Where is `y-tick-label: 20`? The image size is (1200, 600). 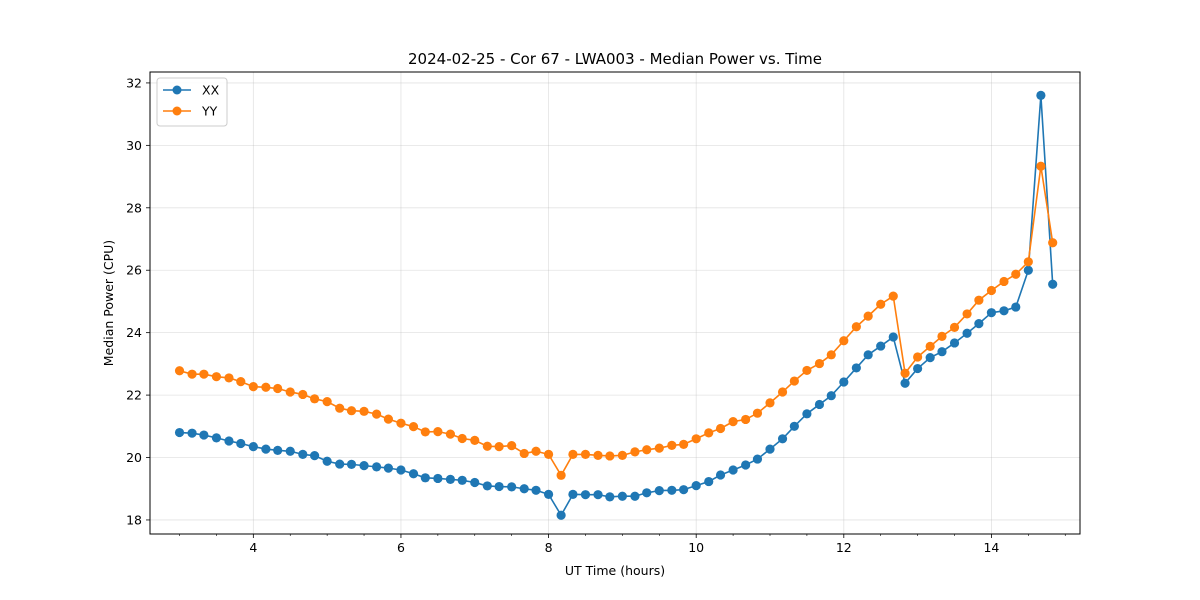 y-tick-label: 20 is located at coordinates (134, 457).